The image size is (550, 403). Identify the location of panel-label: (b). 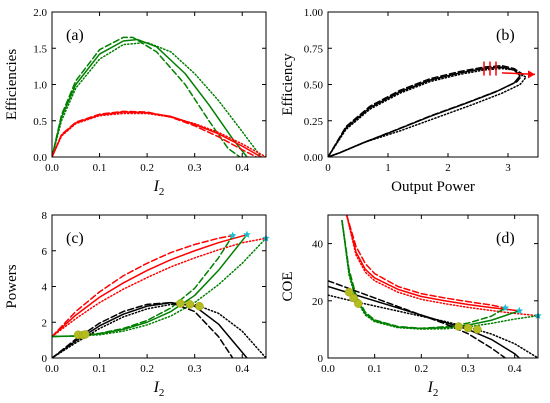
(505, 35).